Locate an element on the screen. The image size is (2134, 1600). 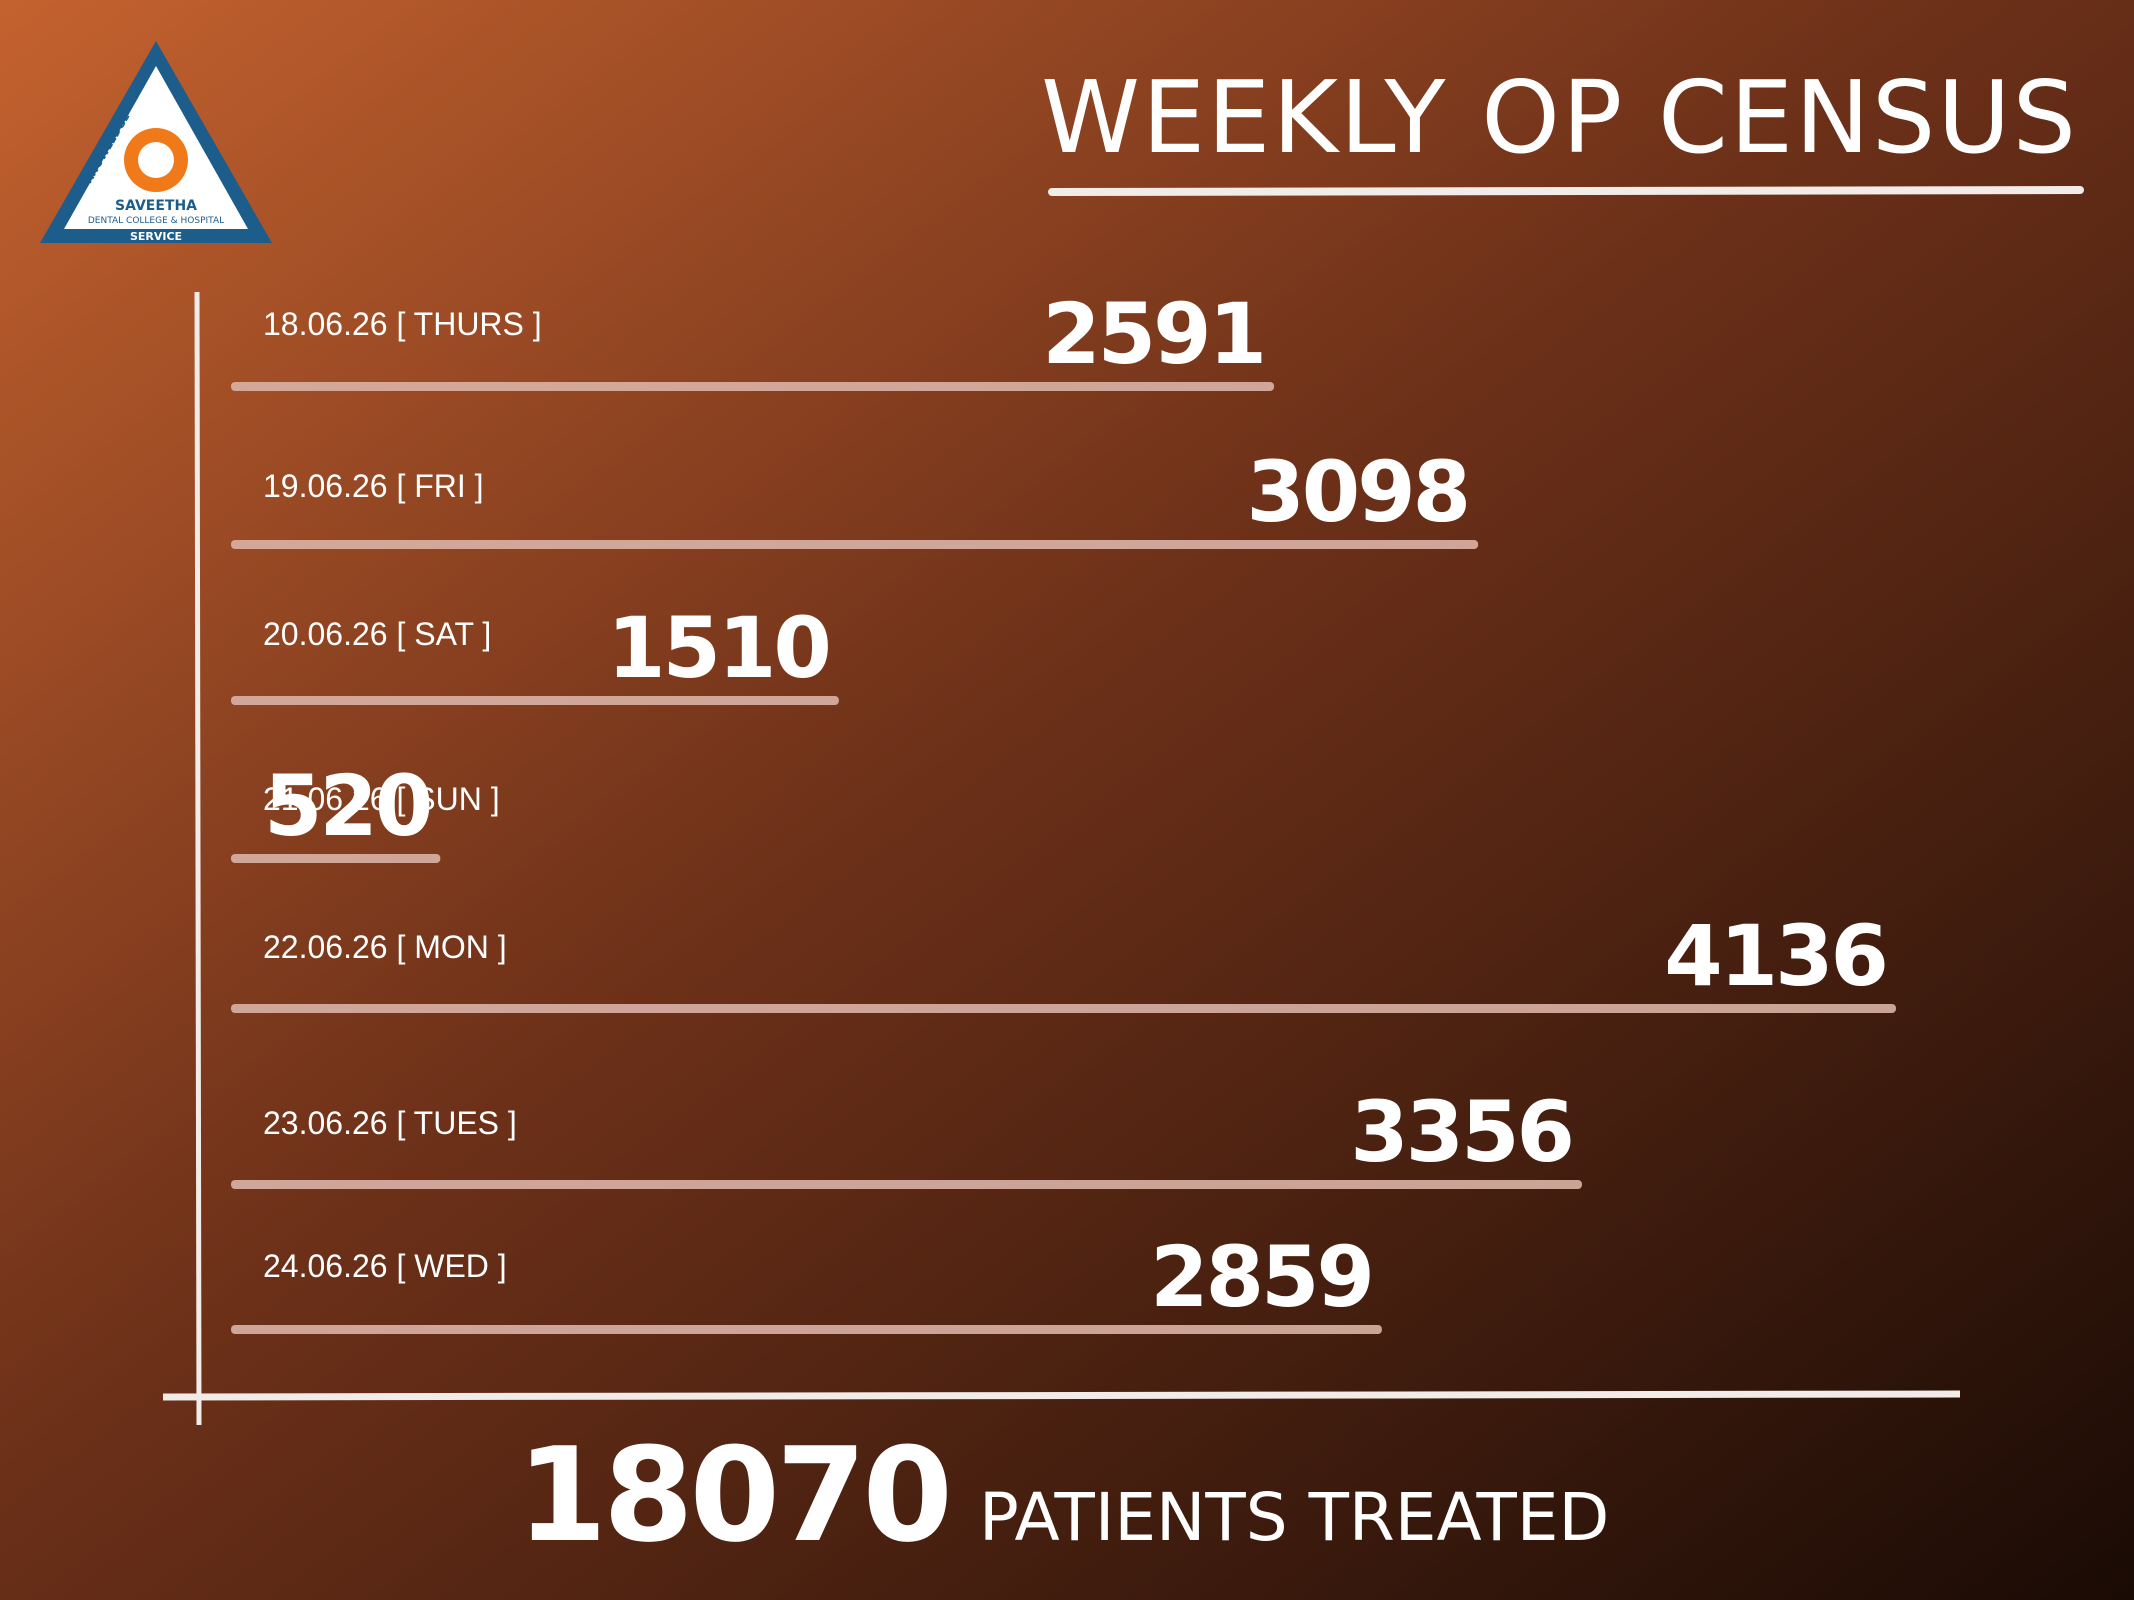
value-label: 520 is located at coordinates (347, 806).